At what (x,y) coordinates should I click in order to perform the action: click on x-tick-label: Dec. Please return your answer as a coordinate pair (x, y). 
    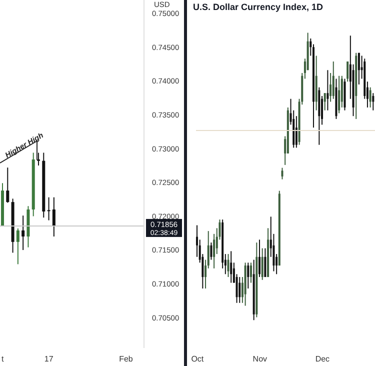
    Looking at the image, I should click on (322, 359).